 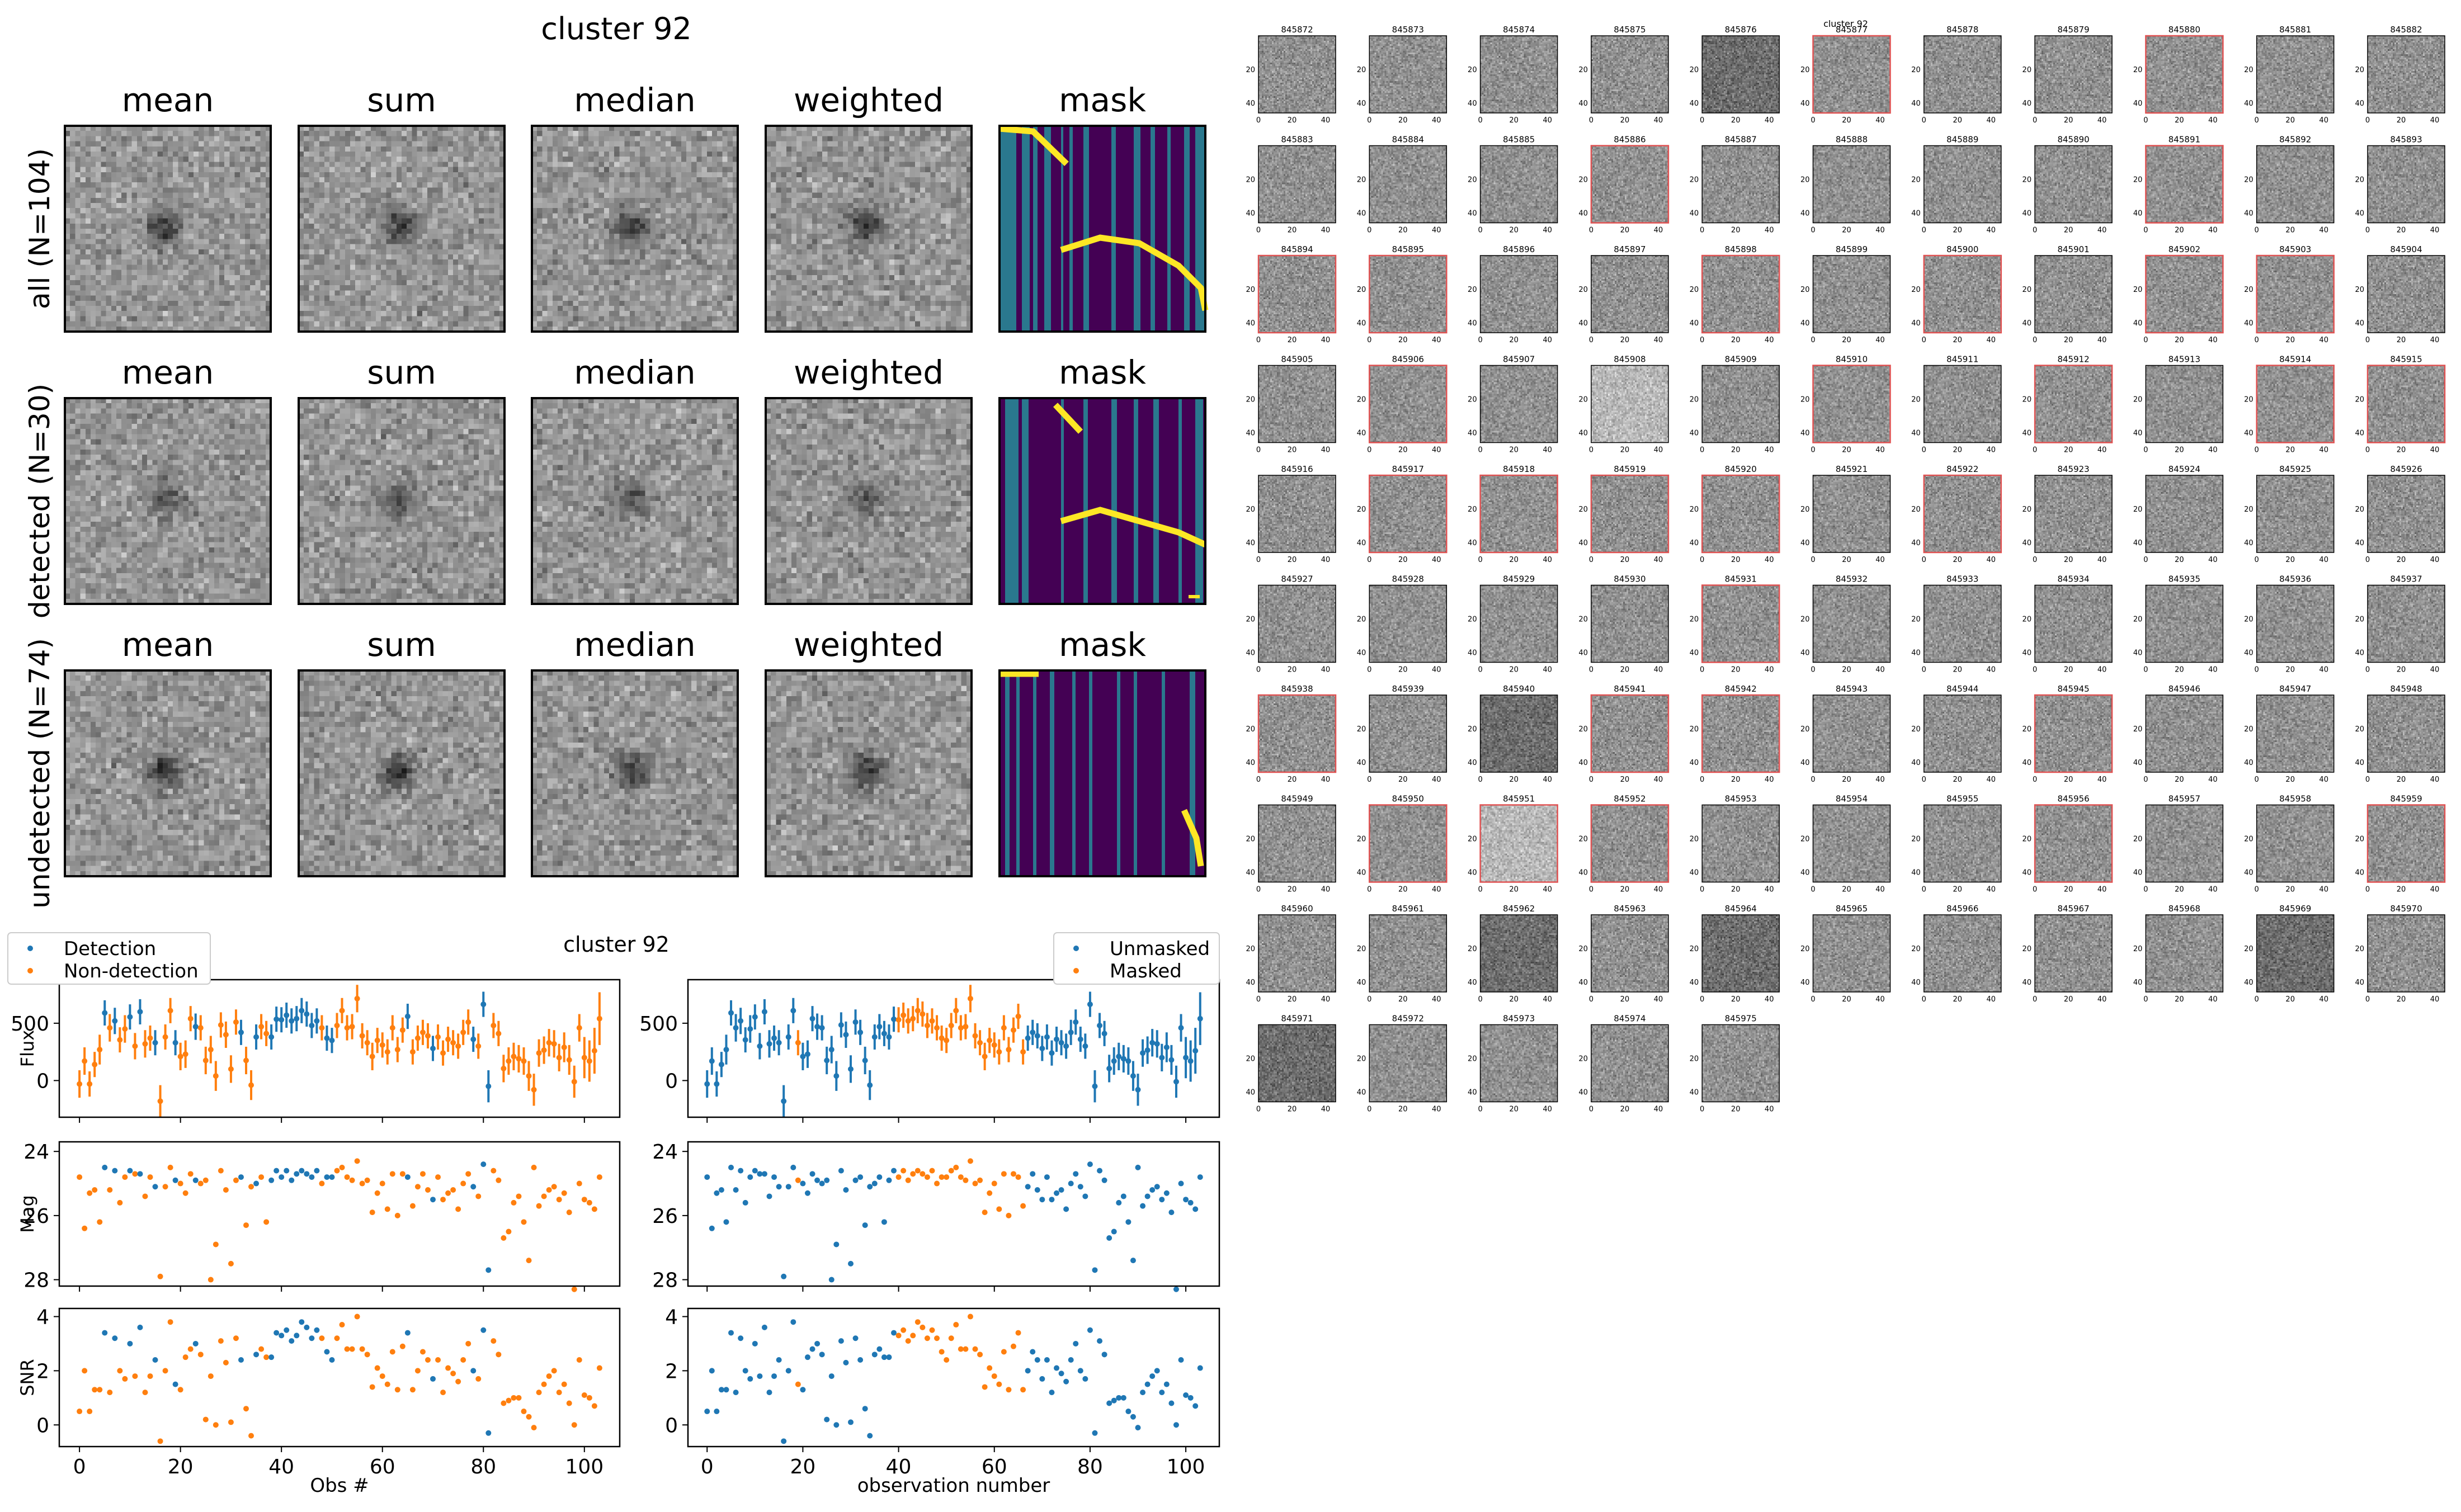 I want to click on cutout-id: 845913, so click(x=2184, y=360).